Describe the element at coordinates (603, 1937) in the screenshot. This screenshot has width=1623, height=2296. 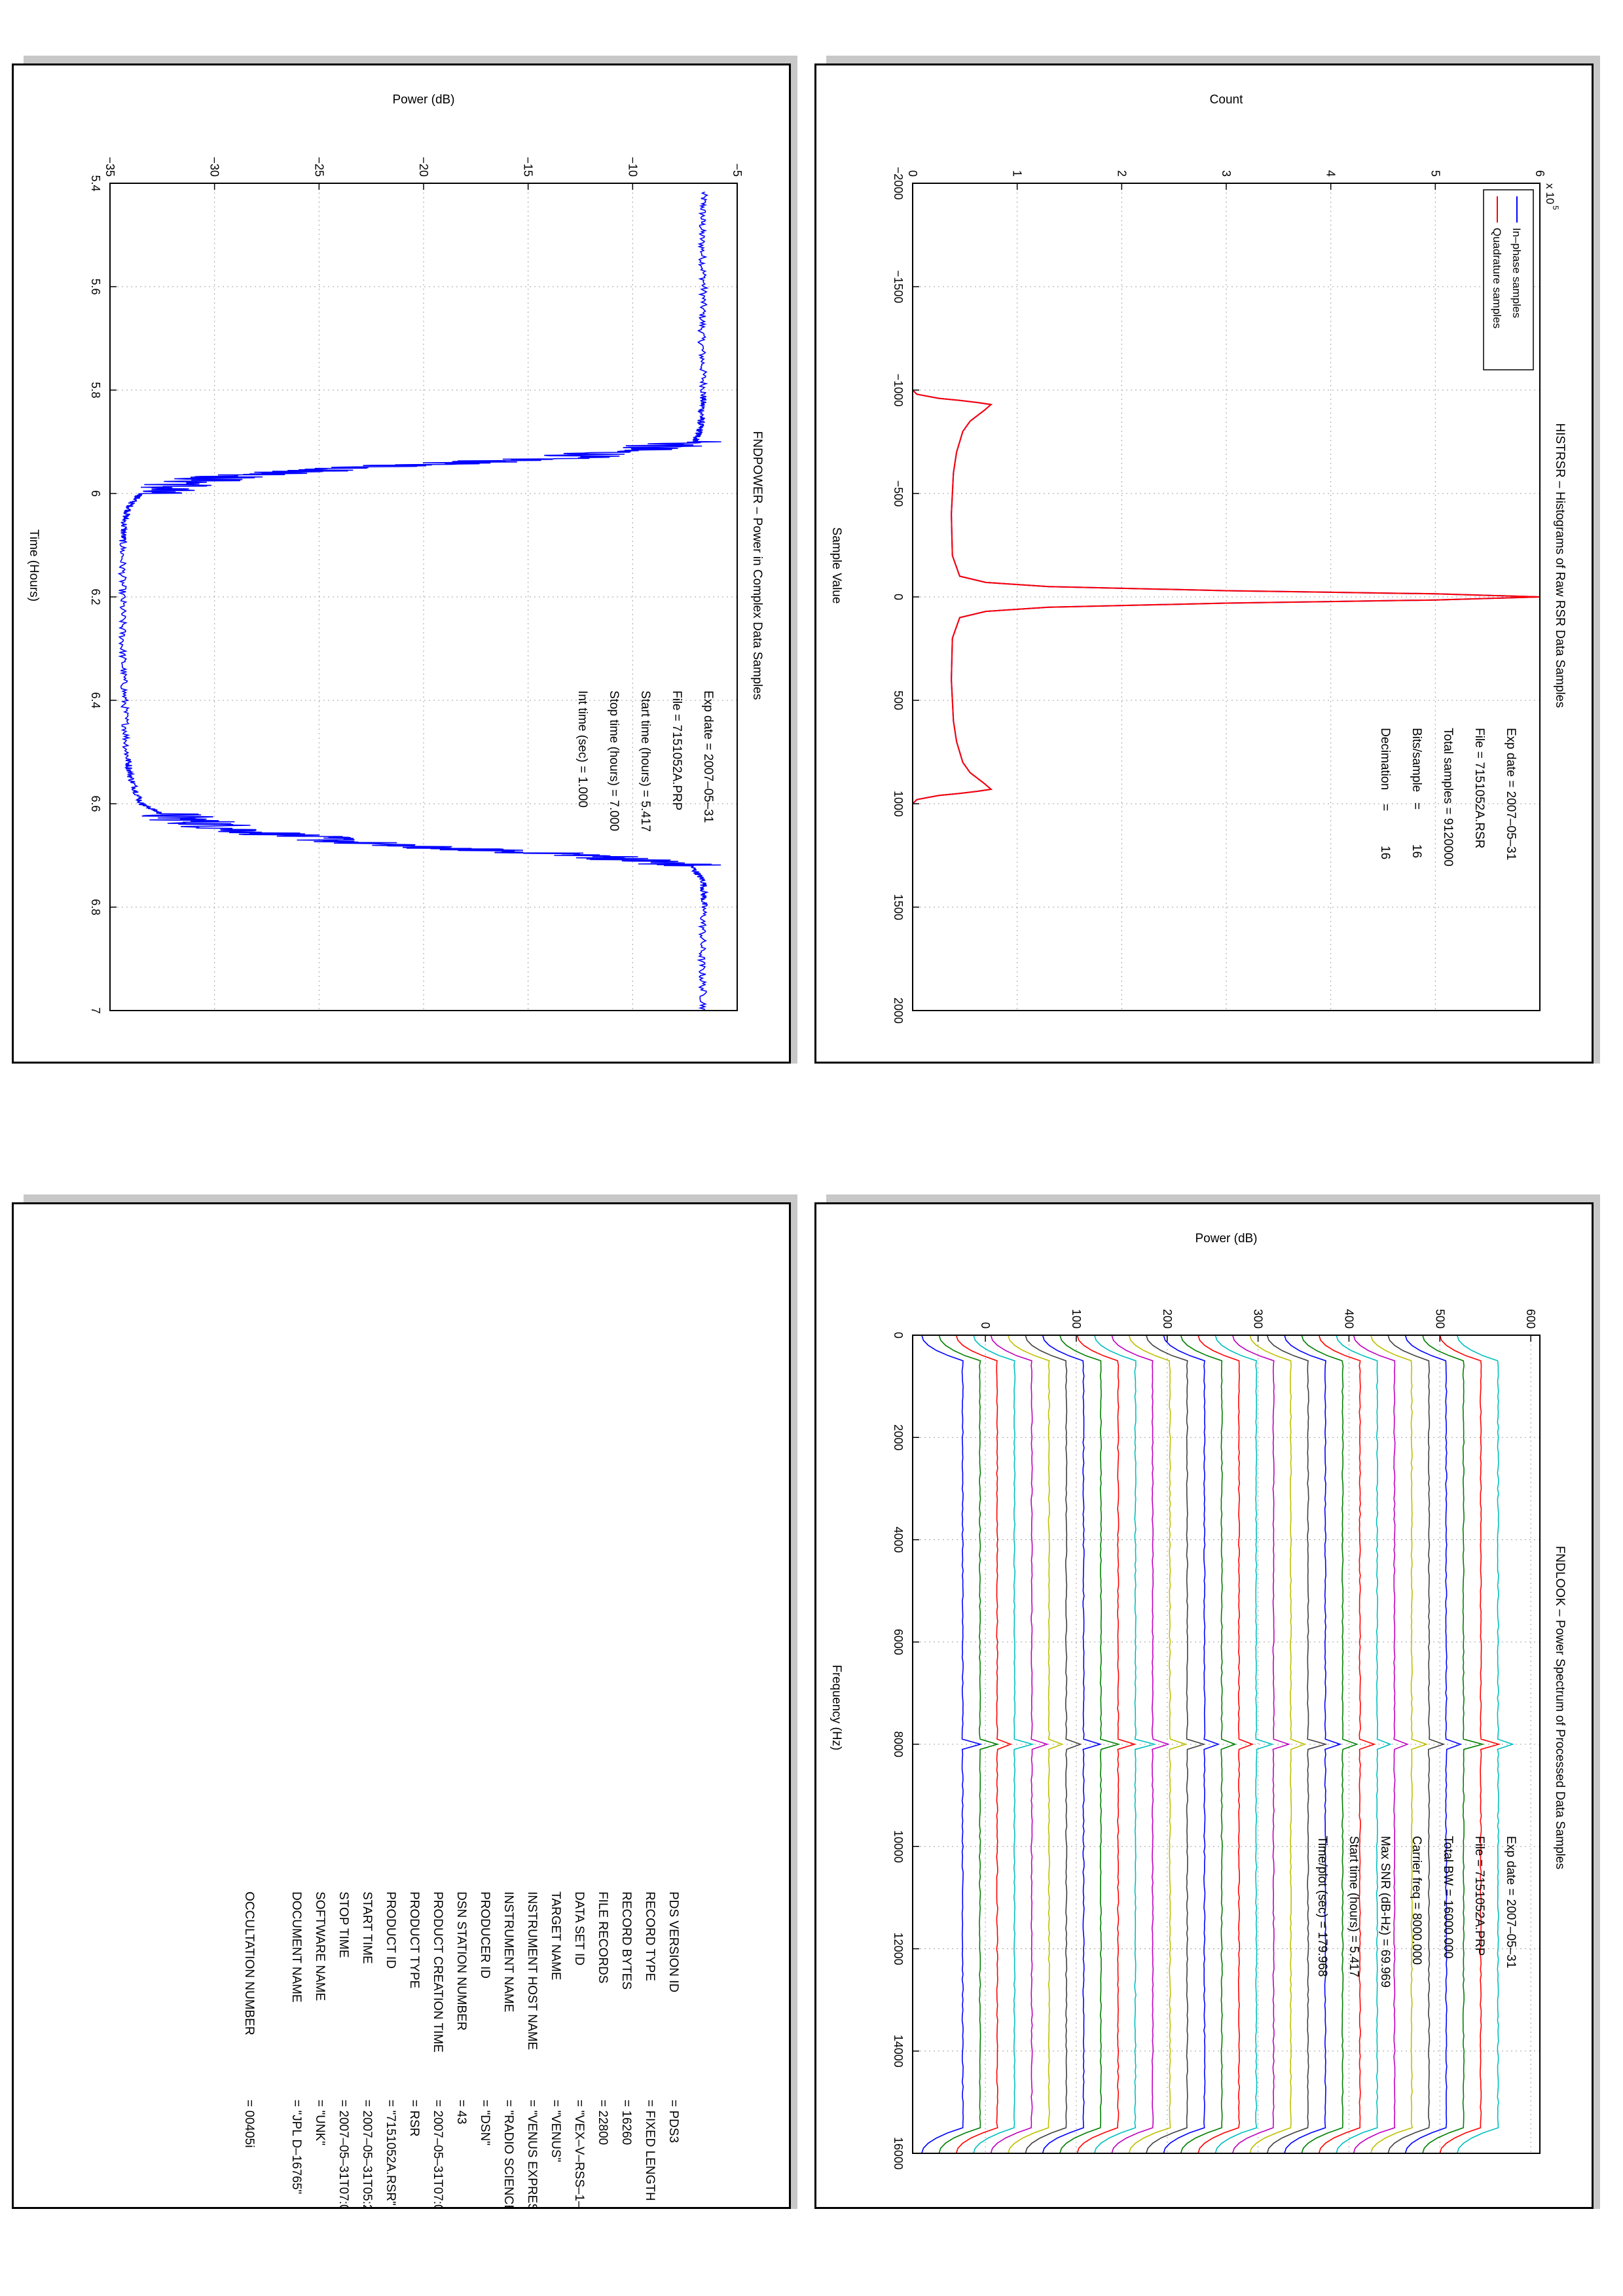
I see `label-key: FILE RECORDS` at that location.